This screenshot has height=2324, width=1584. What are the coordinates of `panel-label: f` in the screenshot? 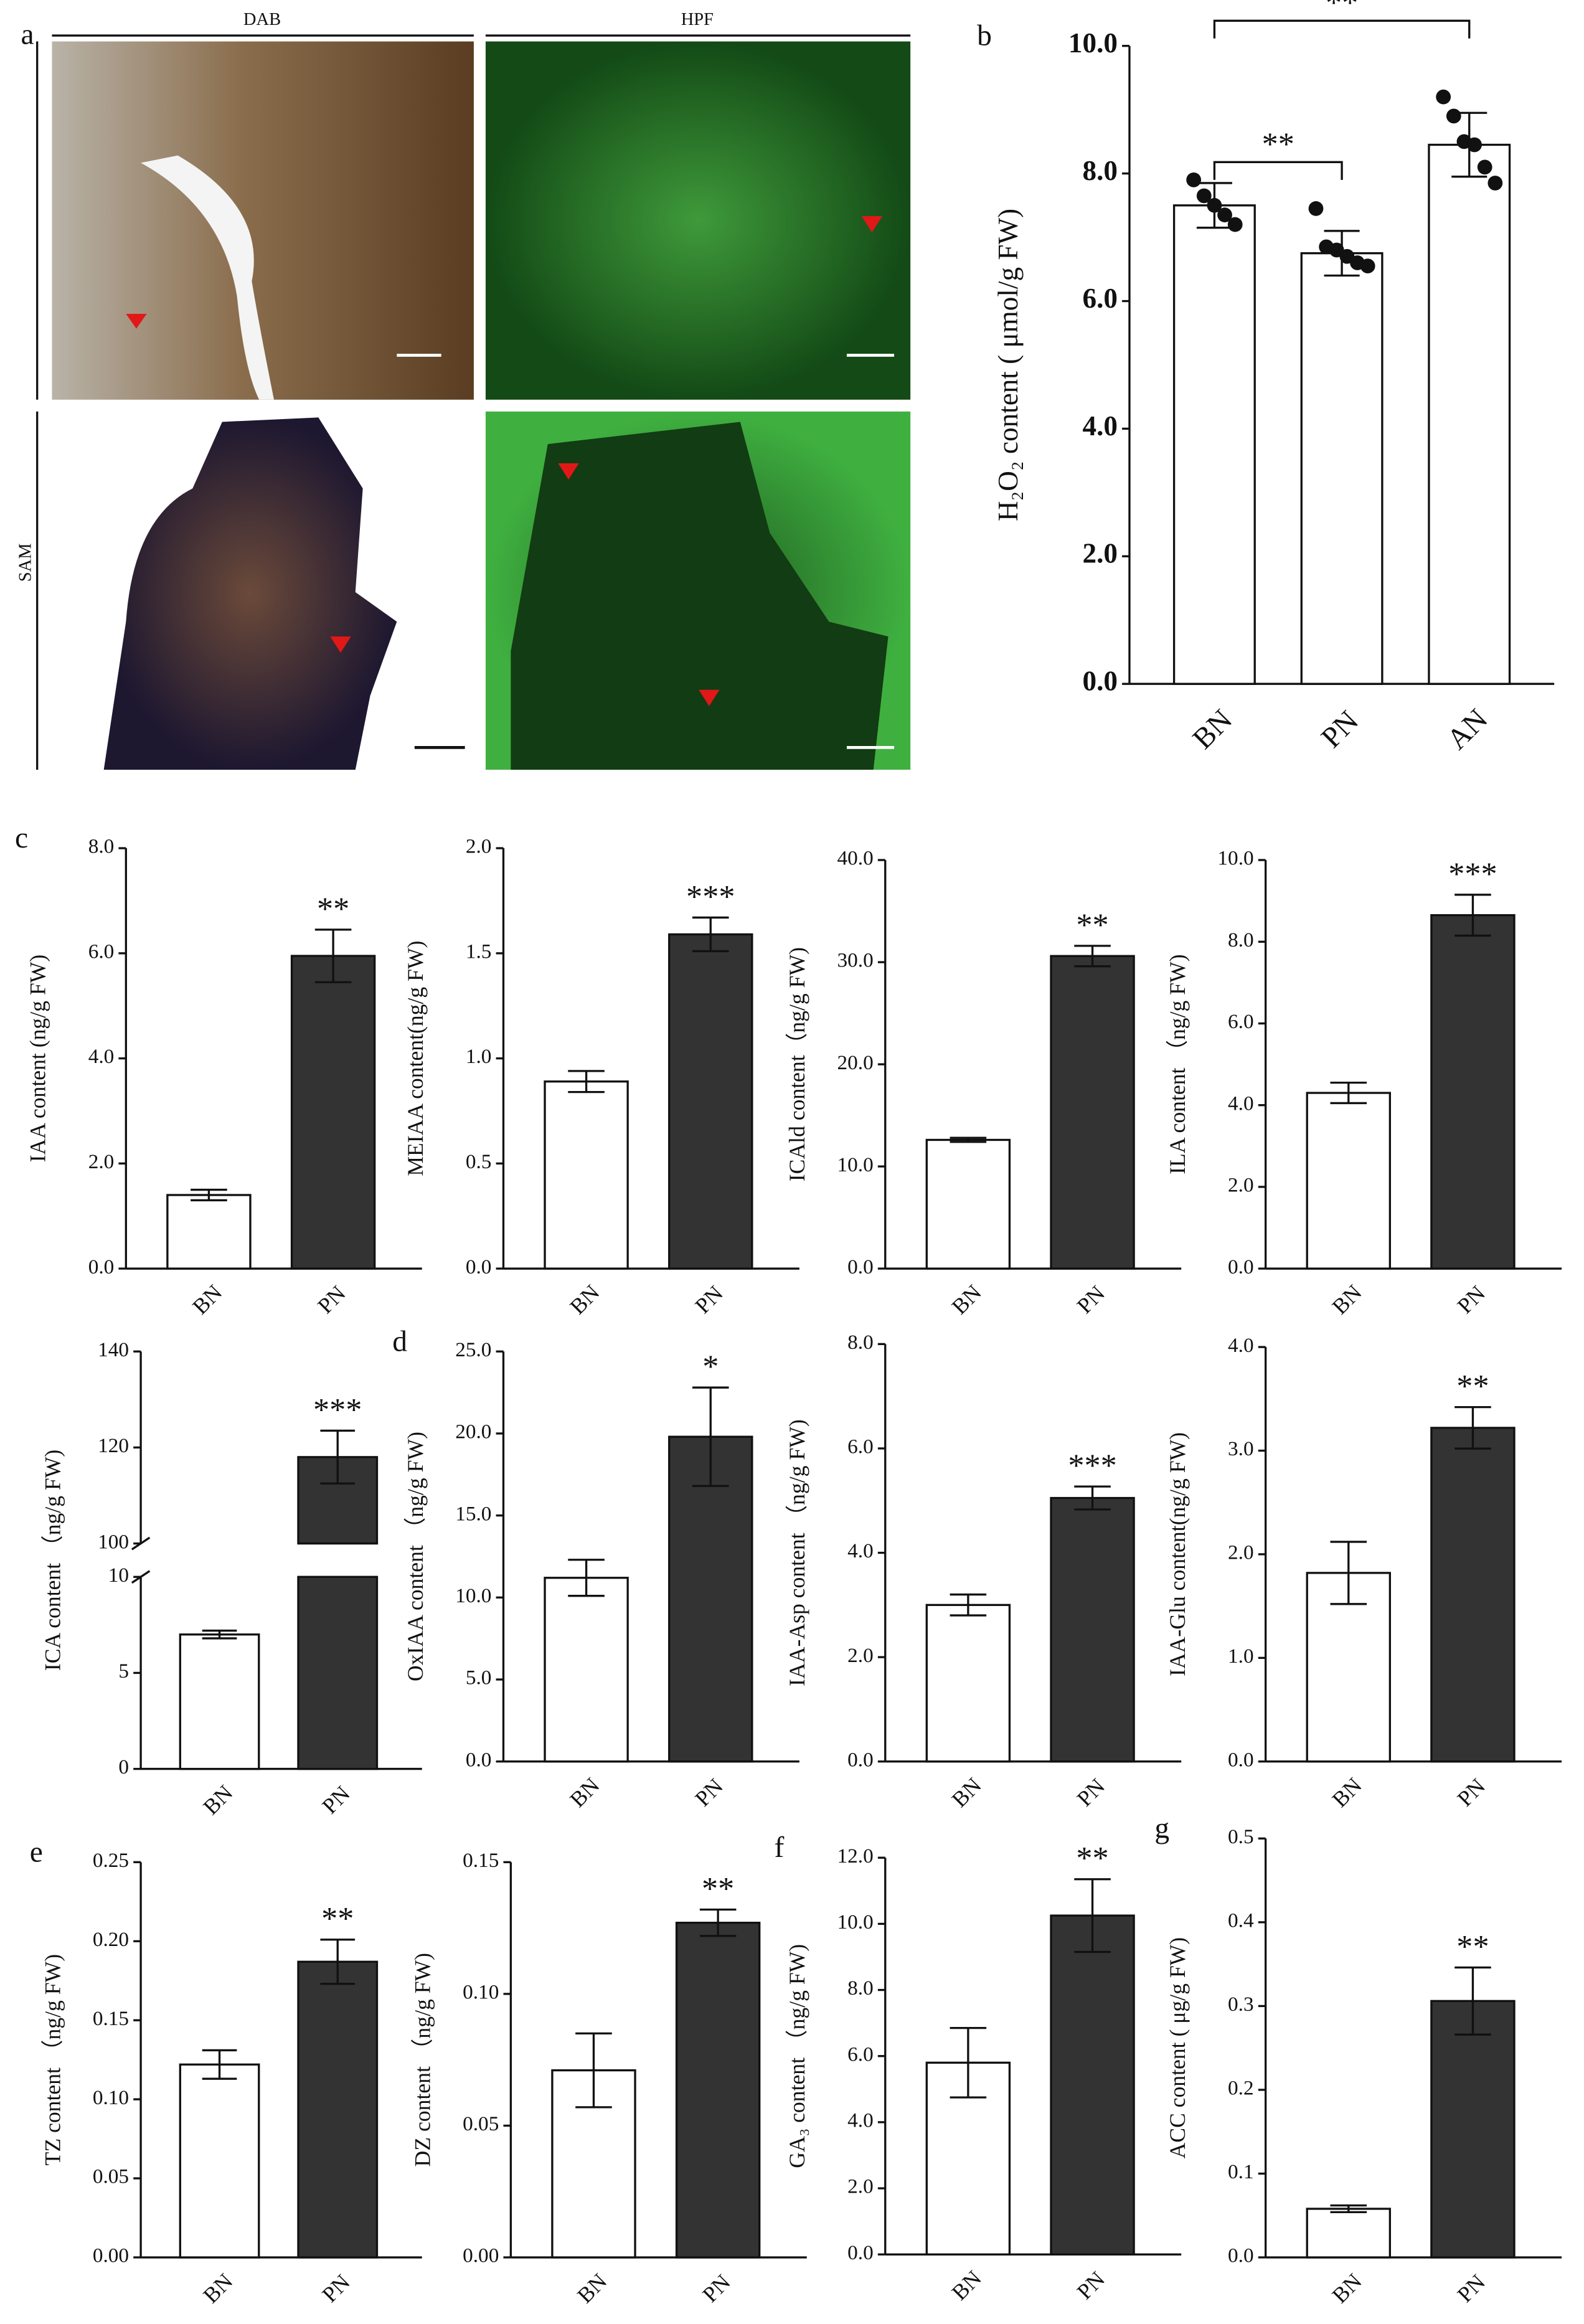 It's located at (779, 1848).